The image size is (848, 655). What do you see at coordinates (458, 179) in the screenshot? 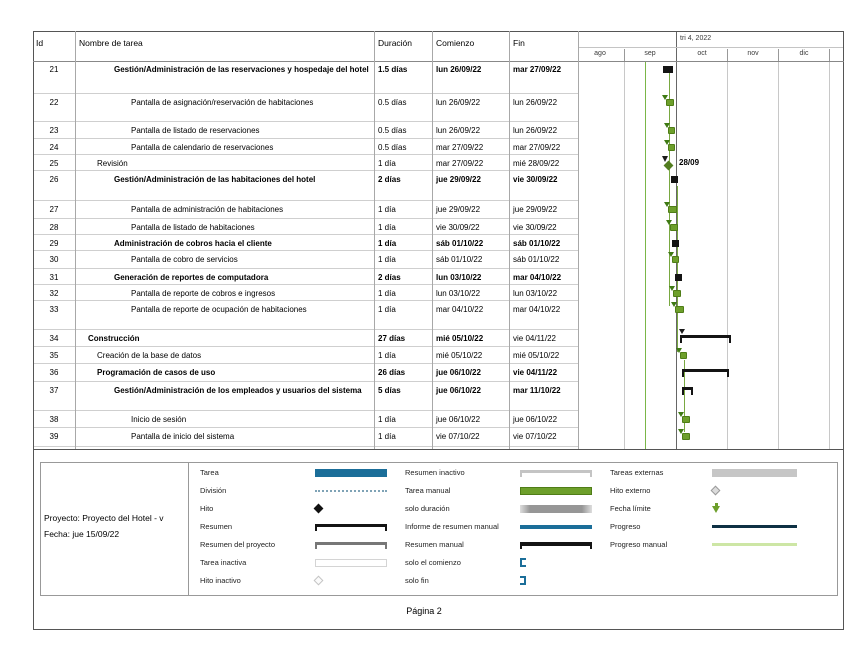
I see `task-start-cell: jue 29/09/22` at bounding box center [458, 179].